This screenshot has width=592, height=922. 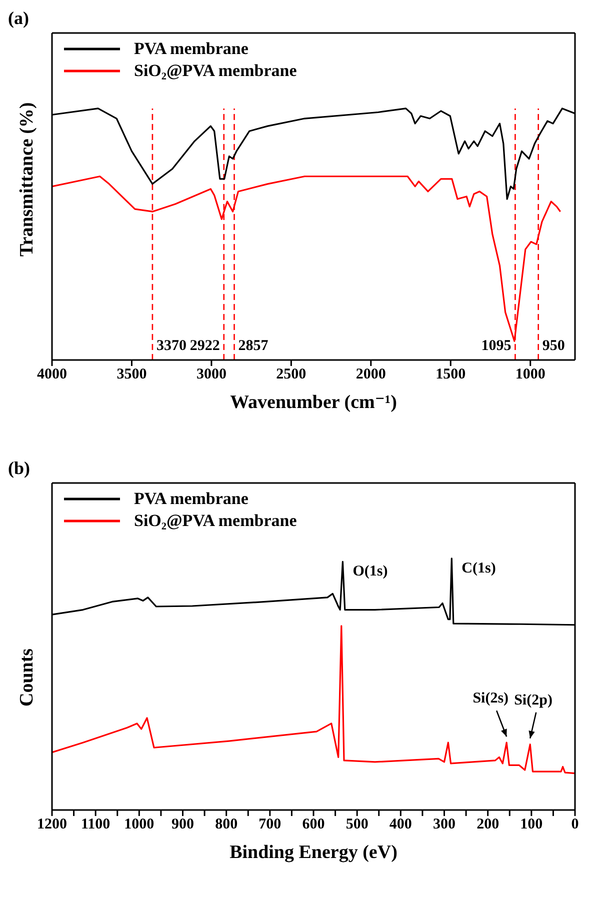 I want to click on annotation: C(1s), so click(x=479, y=568).